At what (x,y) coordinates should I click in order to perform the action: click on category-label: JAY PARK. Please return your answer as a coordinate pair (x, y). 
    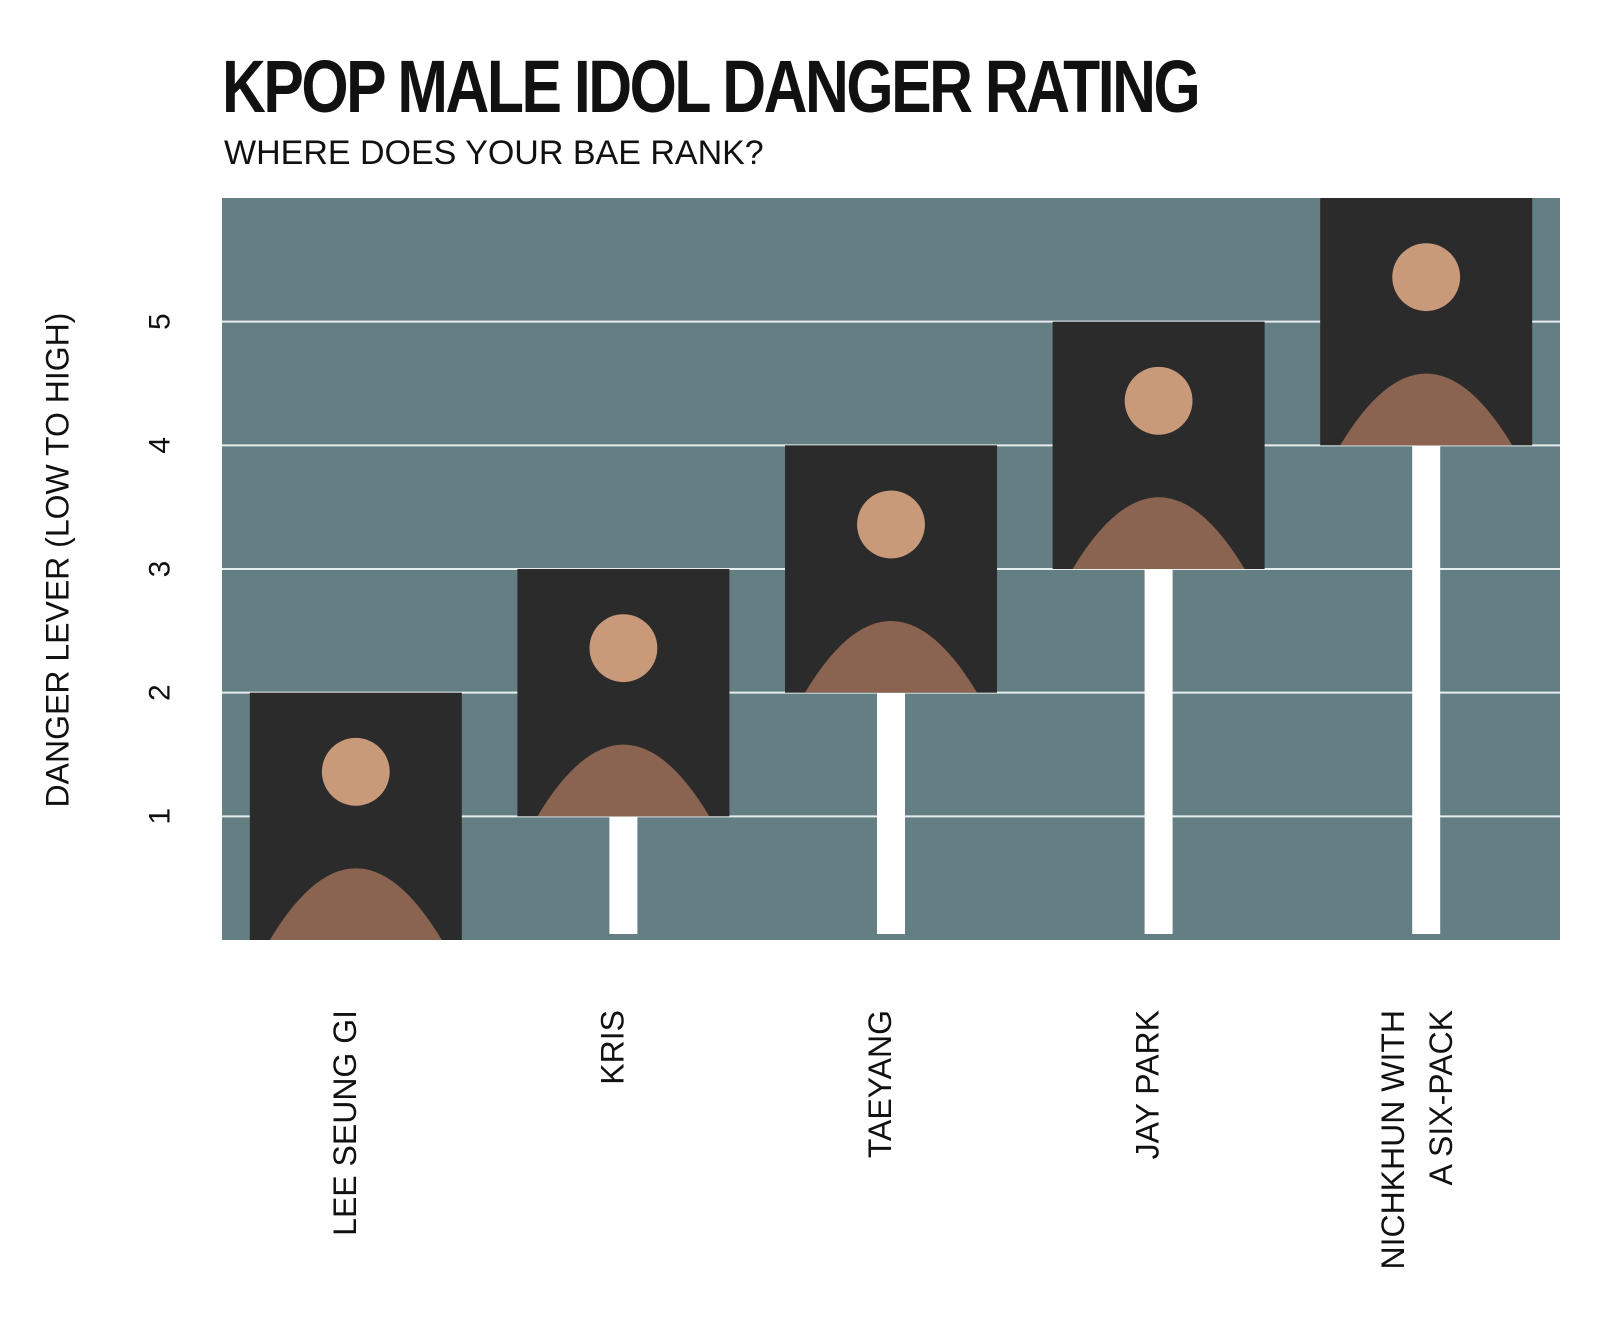
    Looking at the image, I should click on (1148, 1084).